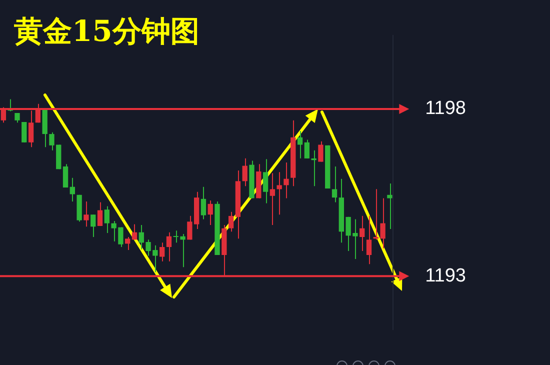  What do you see at coordinates (107, 31) in the screenshot?
I see `chart-title: 黄金15分钟图` at bounding box center [107, 31].